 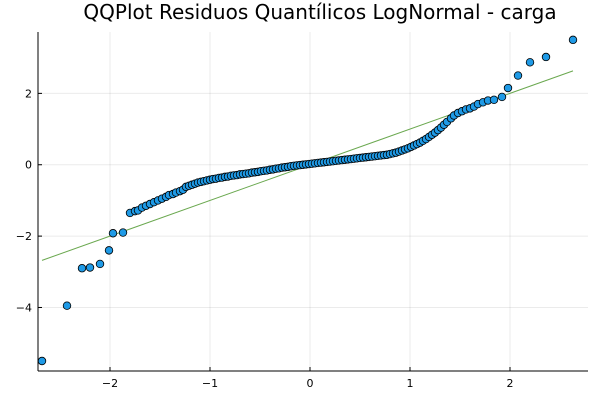 What do you see at coordinates (310, 383) in the screenshot?
I see `x-tick-label: 0` at bounding box center [310, 383].